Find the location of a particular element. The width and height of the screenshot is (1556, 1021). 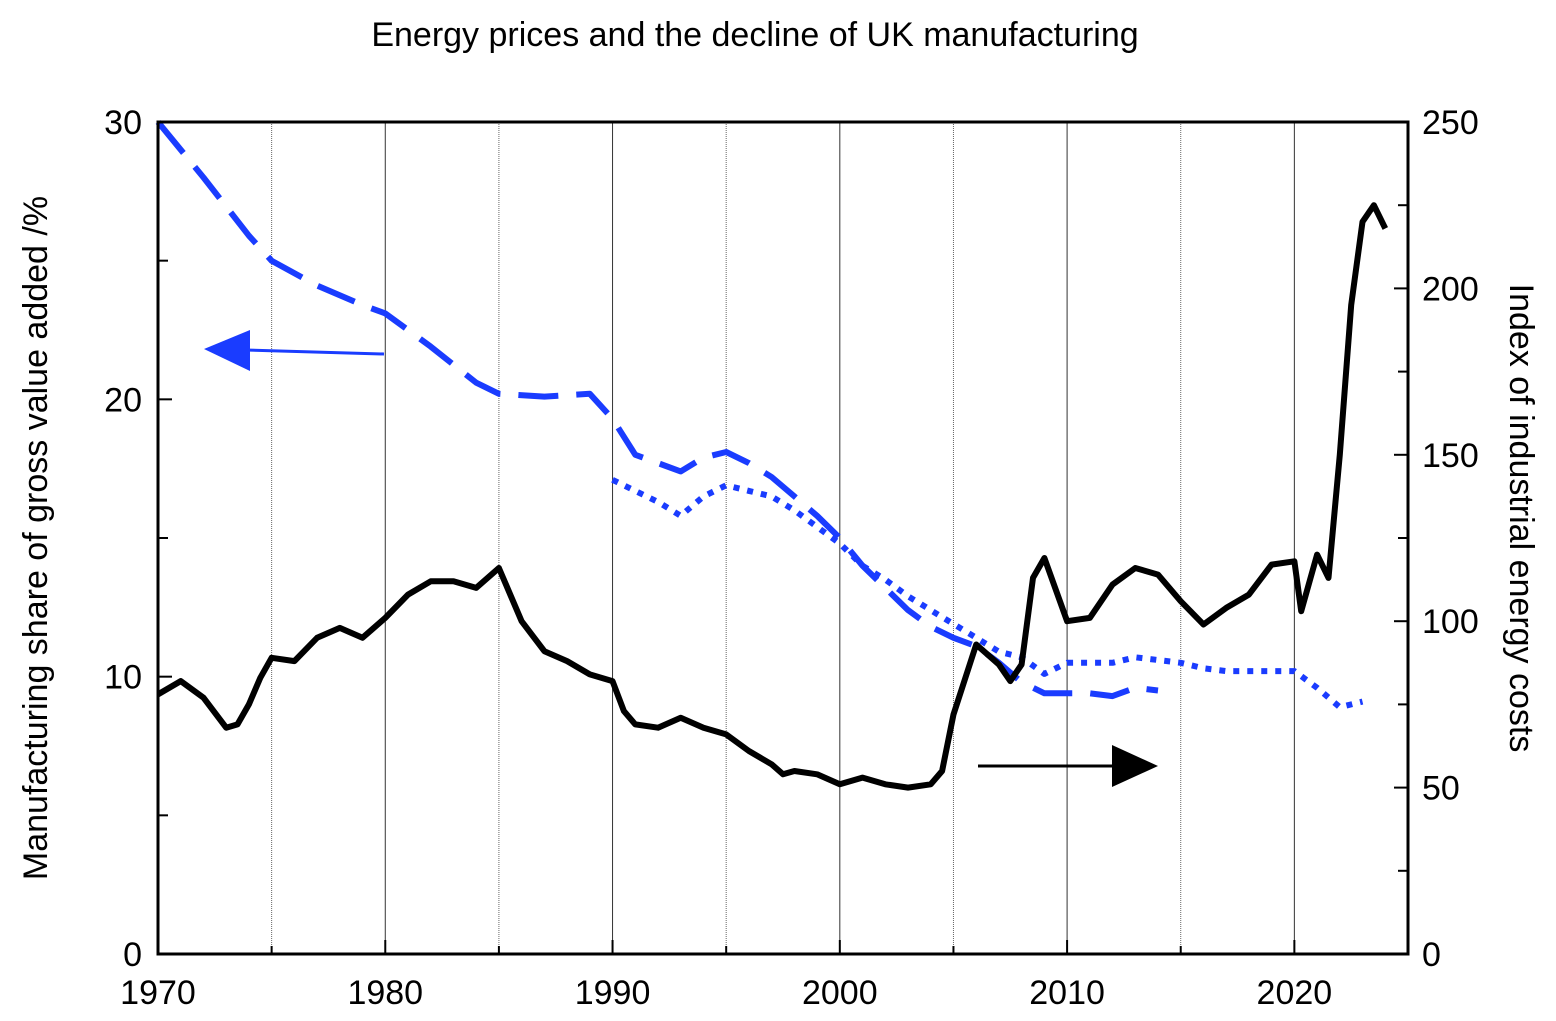

y-right-tick-label-150: 150 is located at coordinates (1450, 456).